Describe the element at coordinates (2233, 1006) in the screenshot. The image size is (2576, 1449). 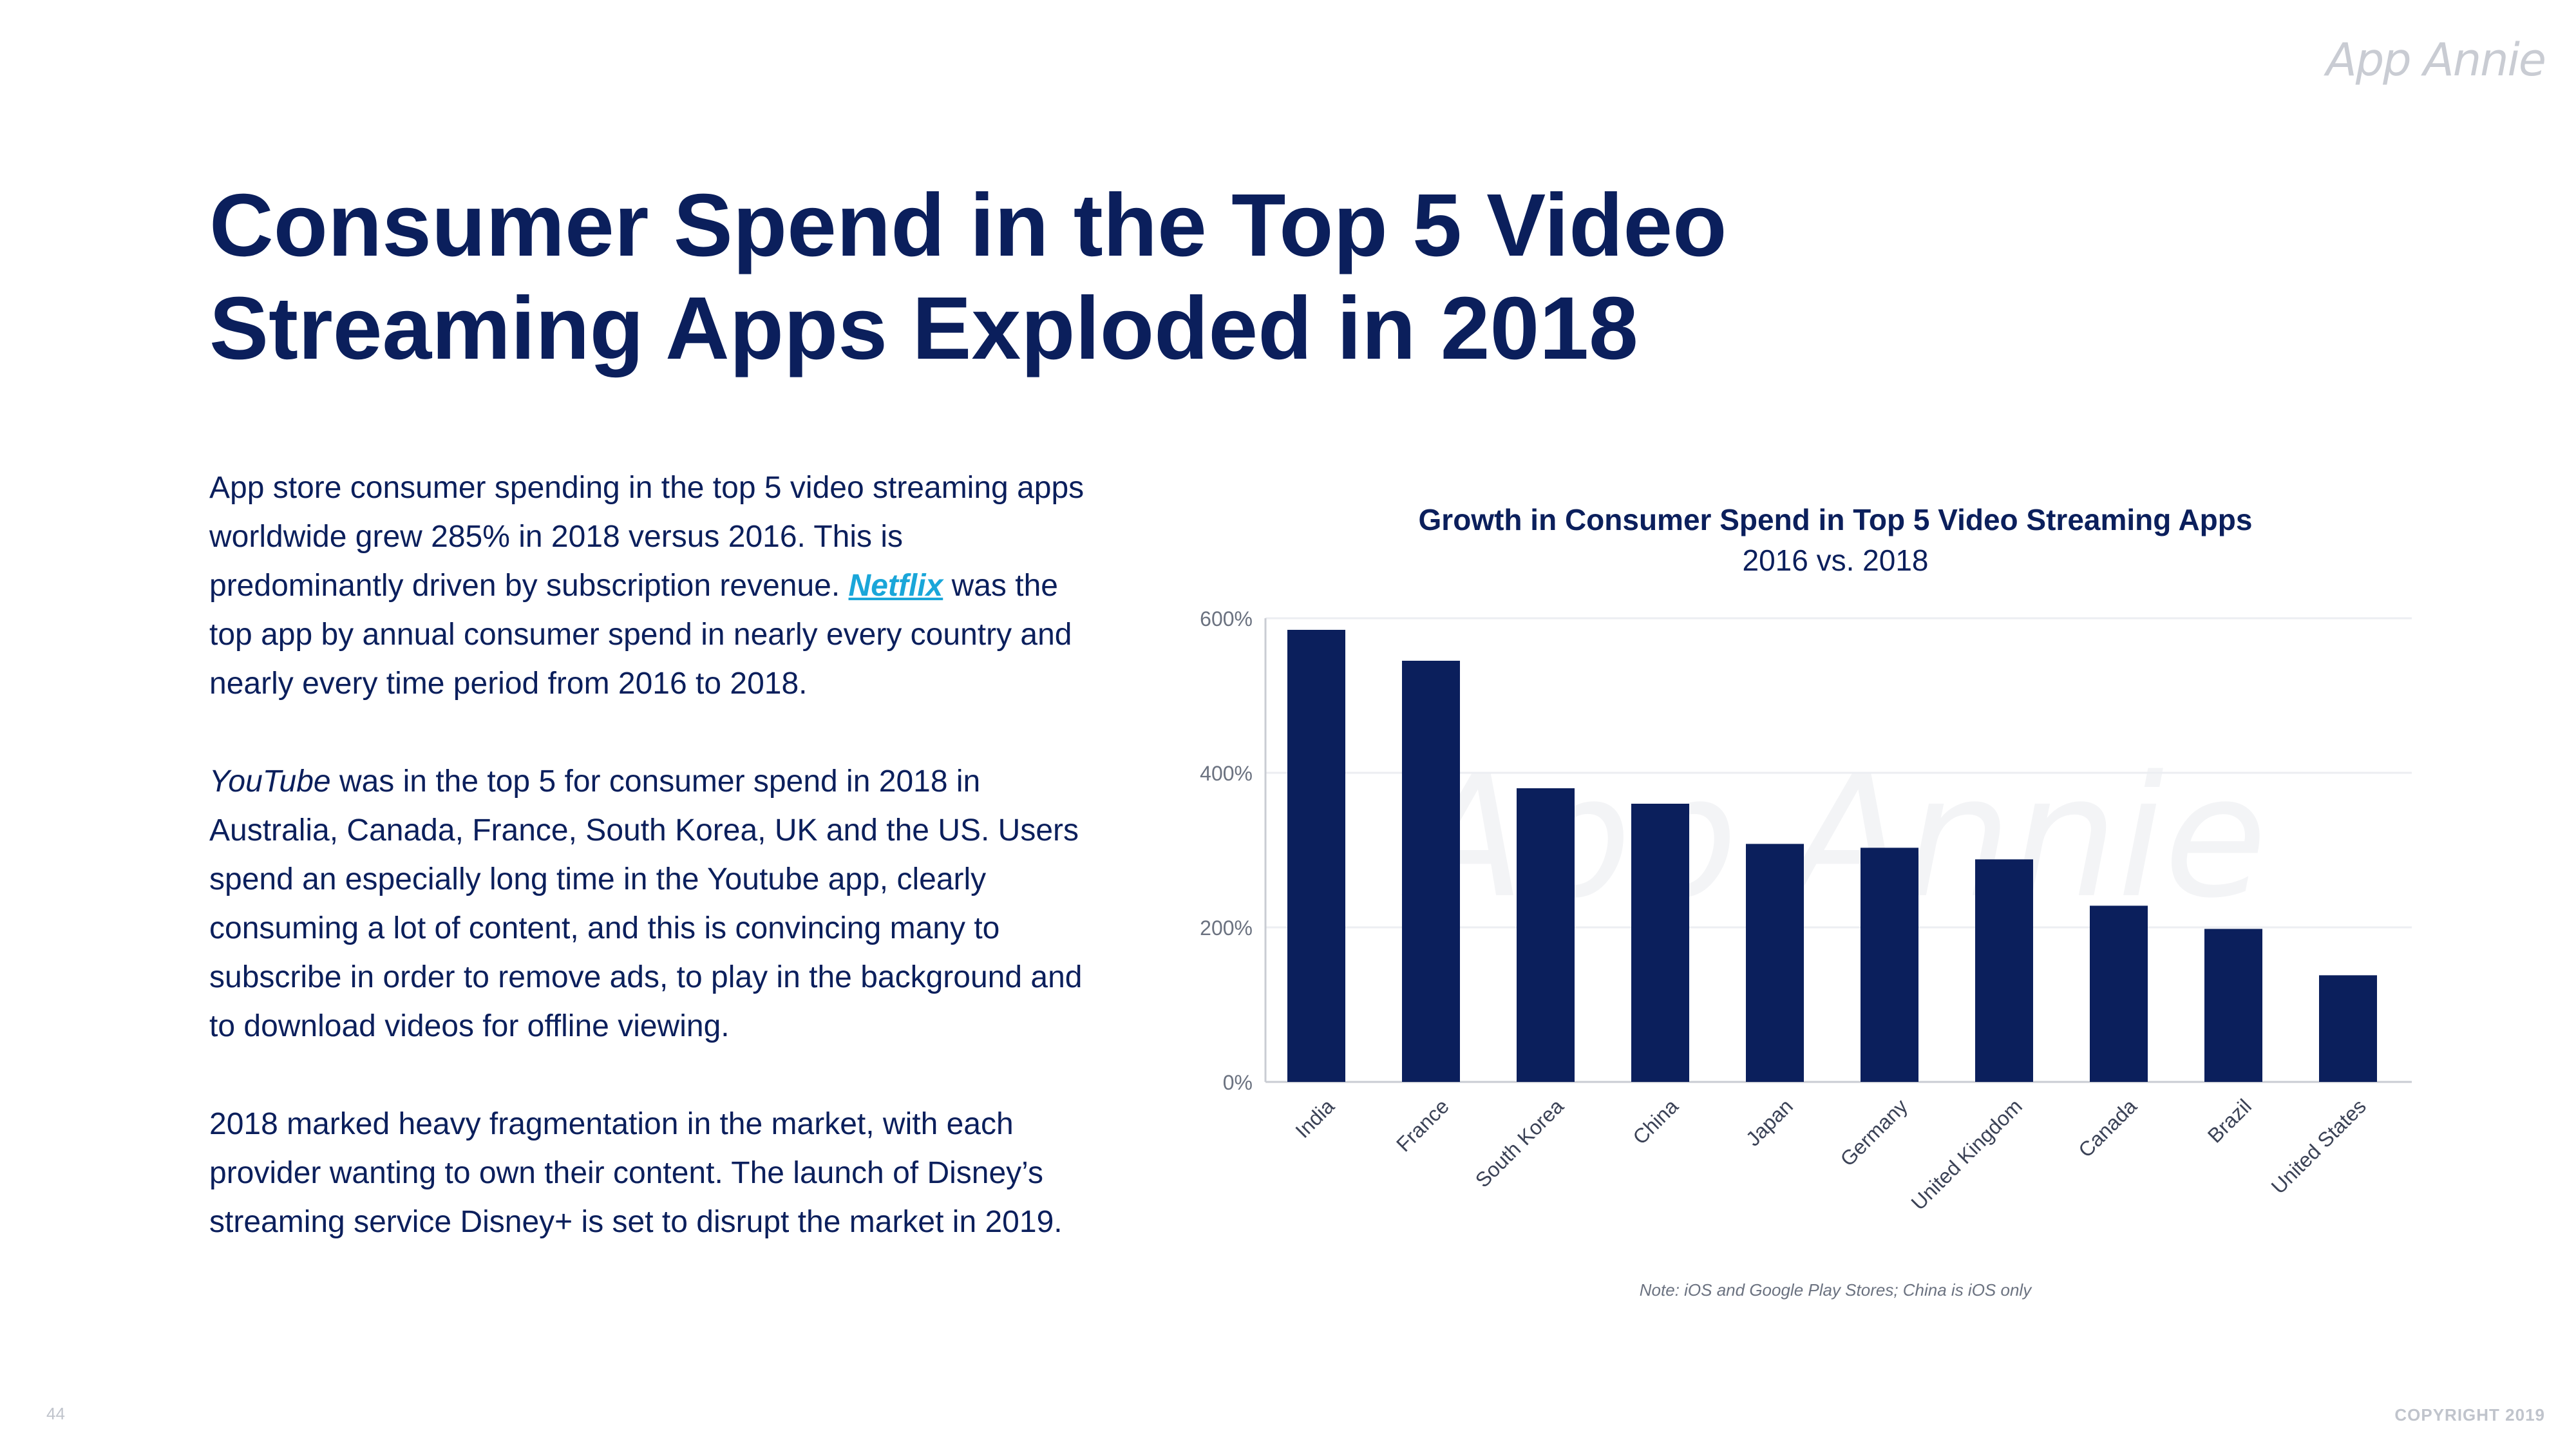
I see `bar-brazil` at that location.